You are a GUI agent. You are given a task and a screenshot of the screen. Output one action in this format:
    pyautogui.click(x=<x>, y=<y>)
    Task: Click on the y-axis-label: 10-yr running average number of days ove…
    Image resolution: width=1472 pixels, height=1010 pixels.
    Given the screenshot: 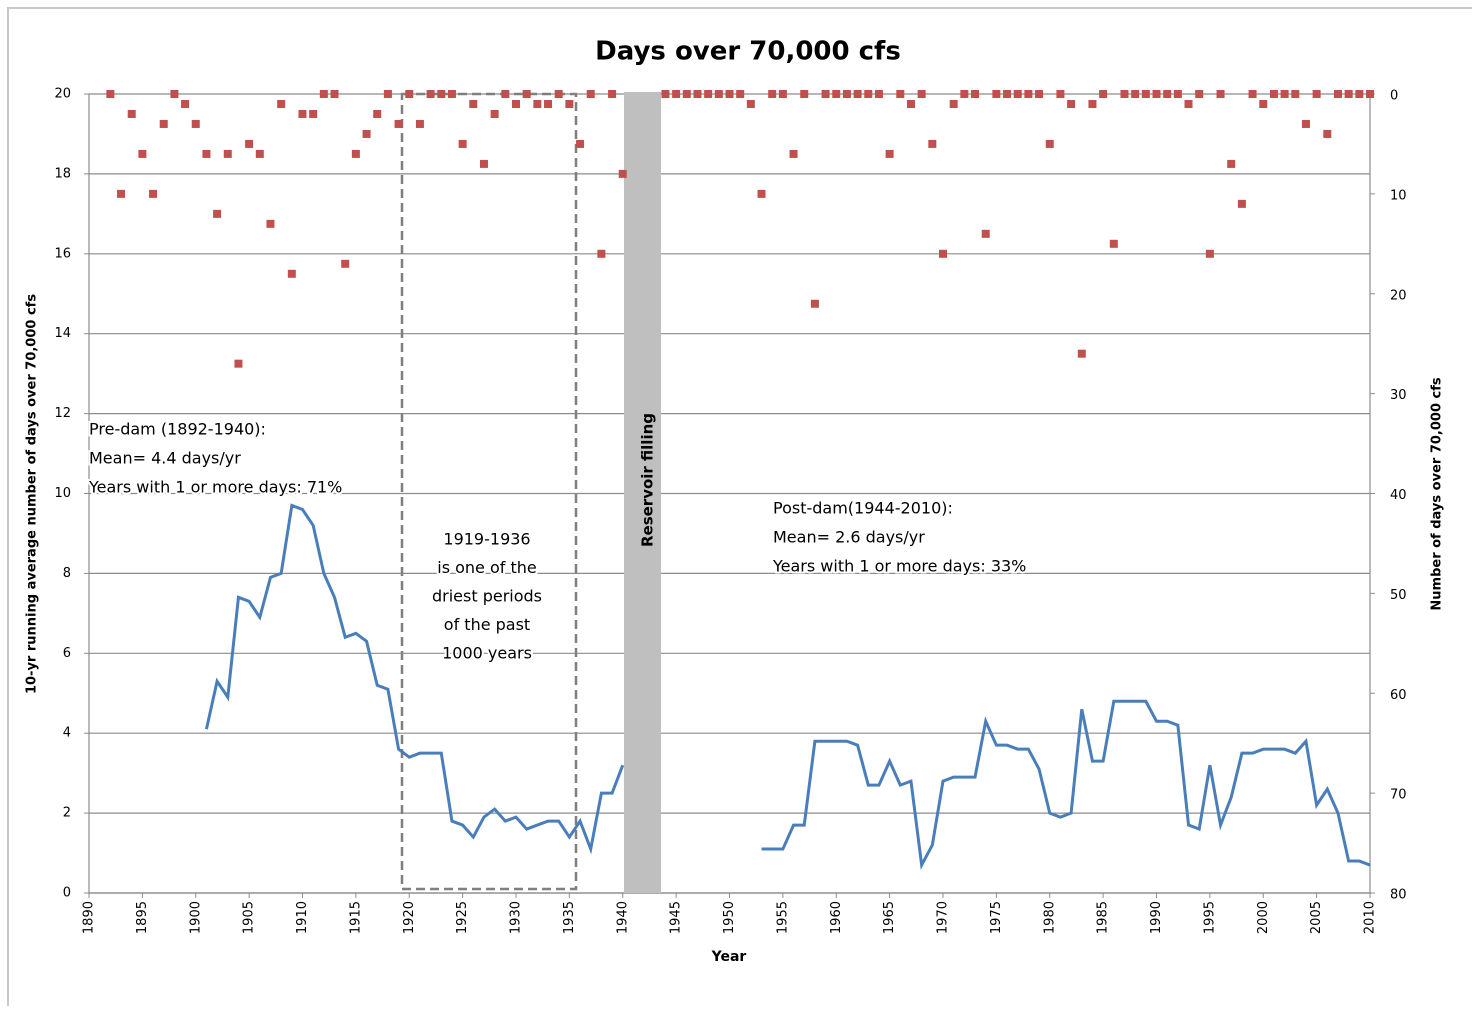 What is the action you would take?
    pyautogui.click(x=32, y=494)
    